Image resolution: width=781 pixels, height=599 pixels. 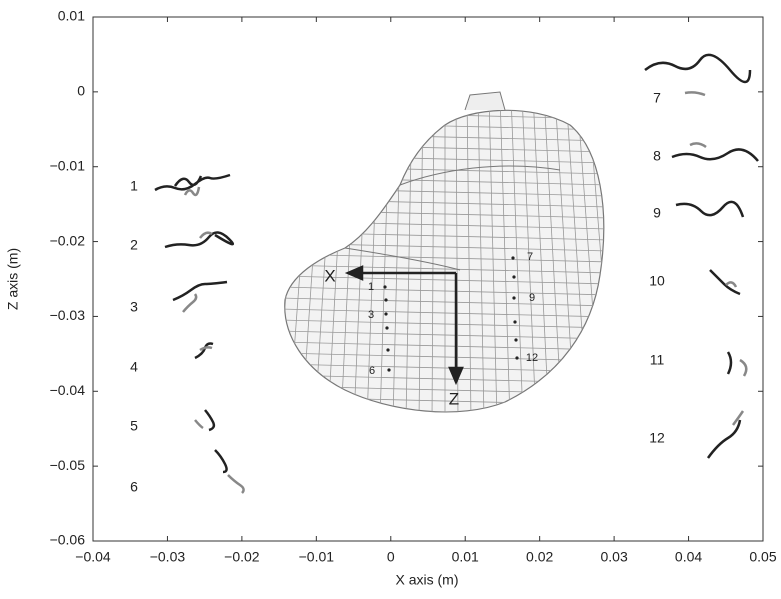 I want to click on x-axis-label: X axis (m), so click(x=427, y=580).